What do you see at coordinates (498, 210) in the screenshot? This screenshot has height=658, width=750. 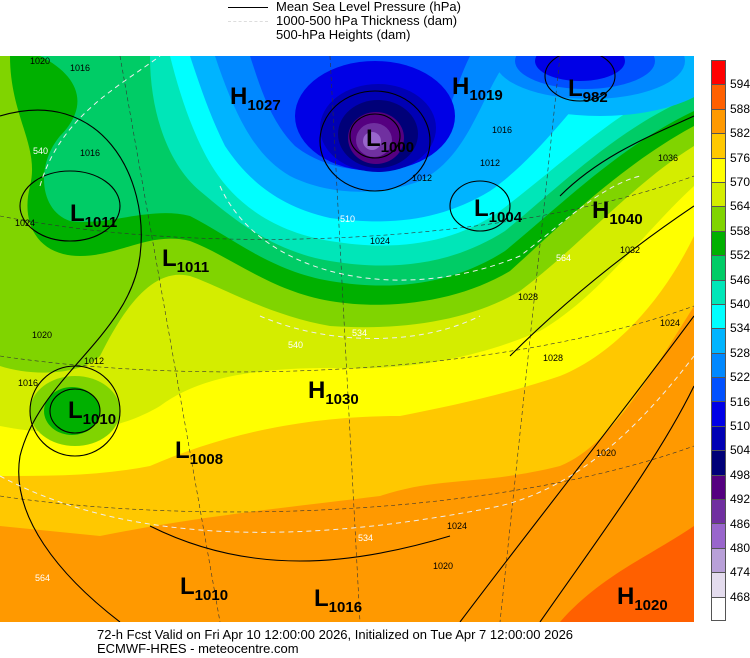 I see `pressure-low: L1004` at bounding box center [498, 210].